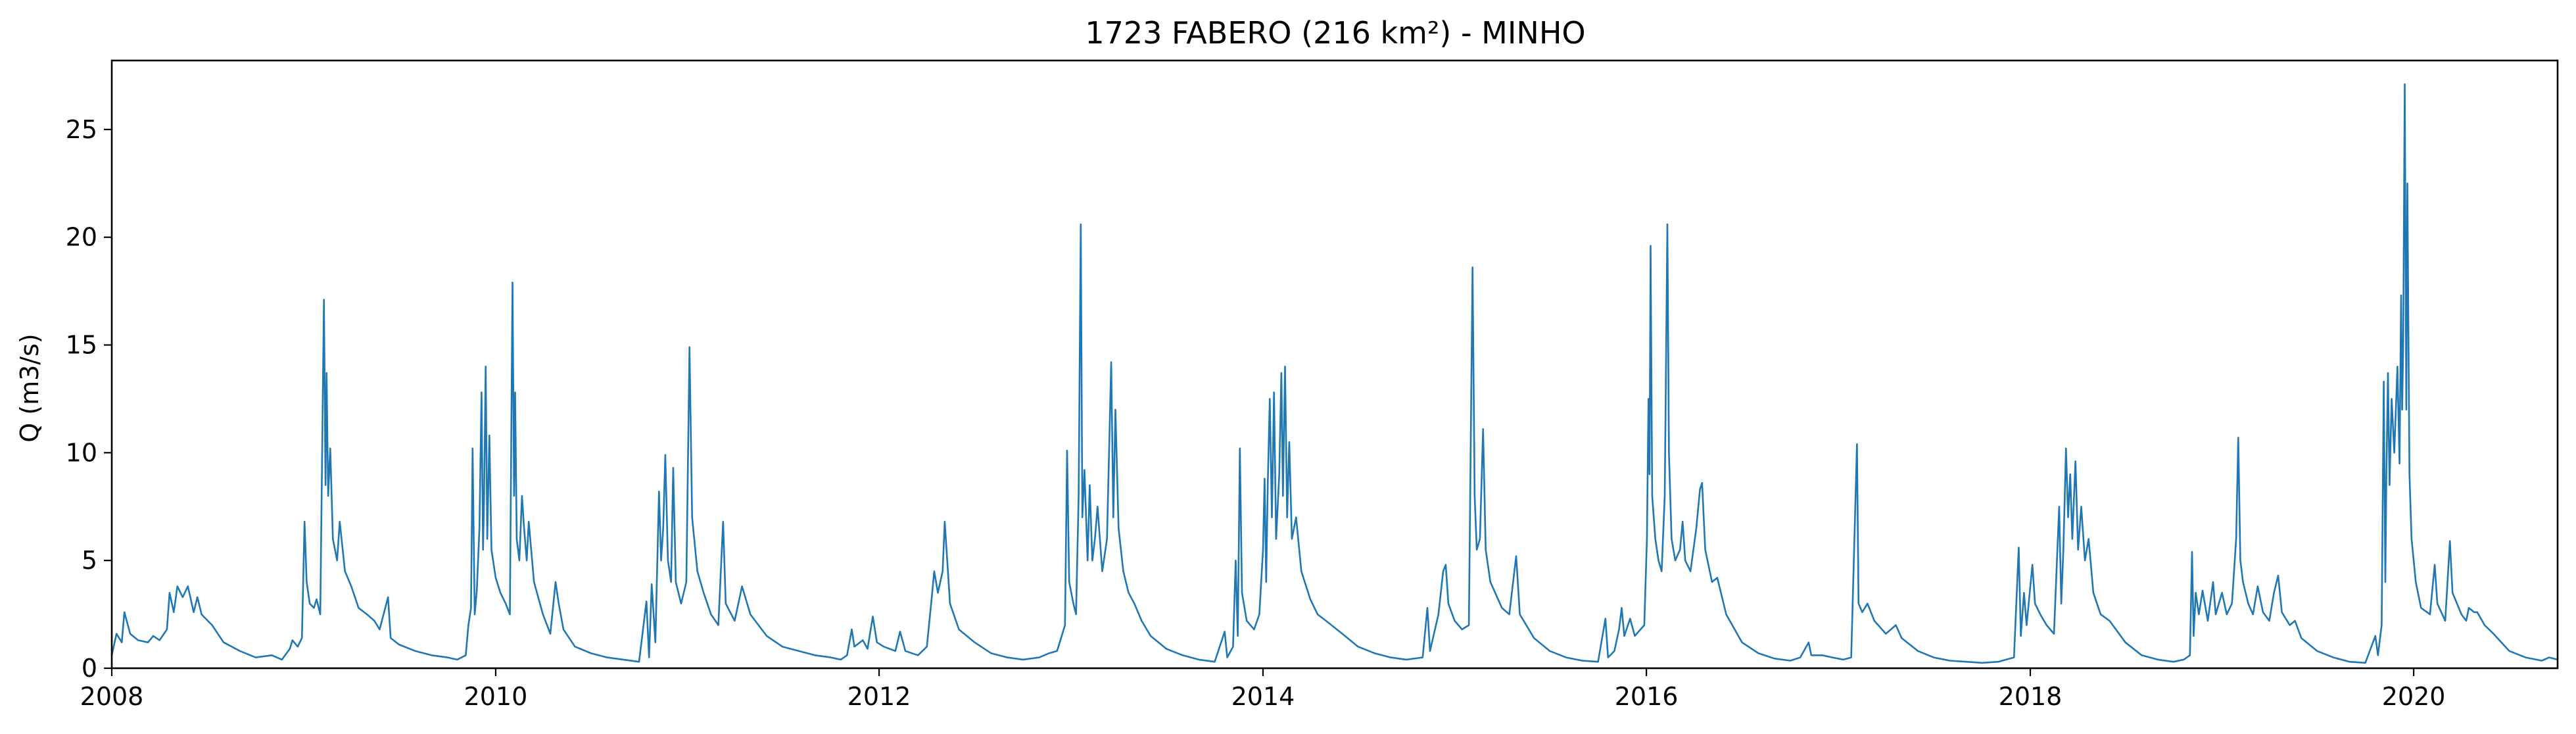 The width and height of the screenshot is (2576, 734). Describe the element at coordinates (1263, 697) in the screenshot. I see `x-tick-label: 2014` at that location.